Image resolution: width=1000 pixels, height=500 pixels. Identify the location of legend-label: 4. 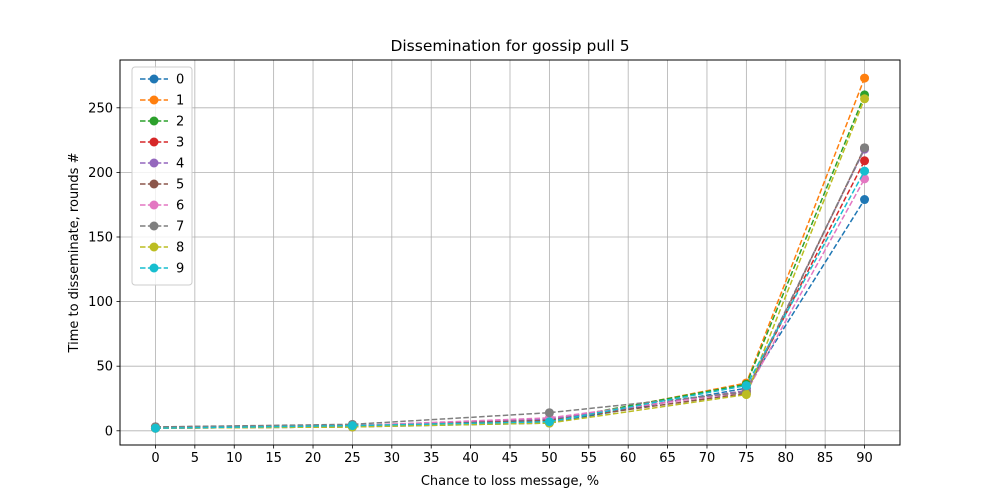
(180, 164).